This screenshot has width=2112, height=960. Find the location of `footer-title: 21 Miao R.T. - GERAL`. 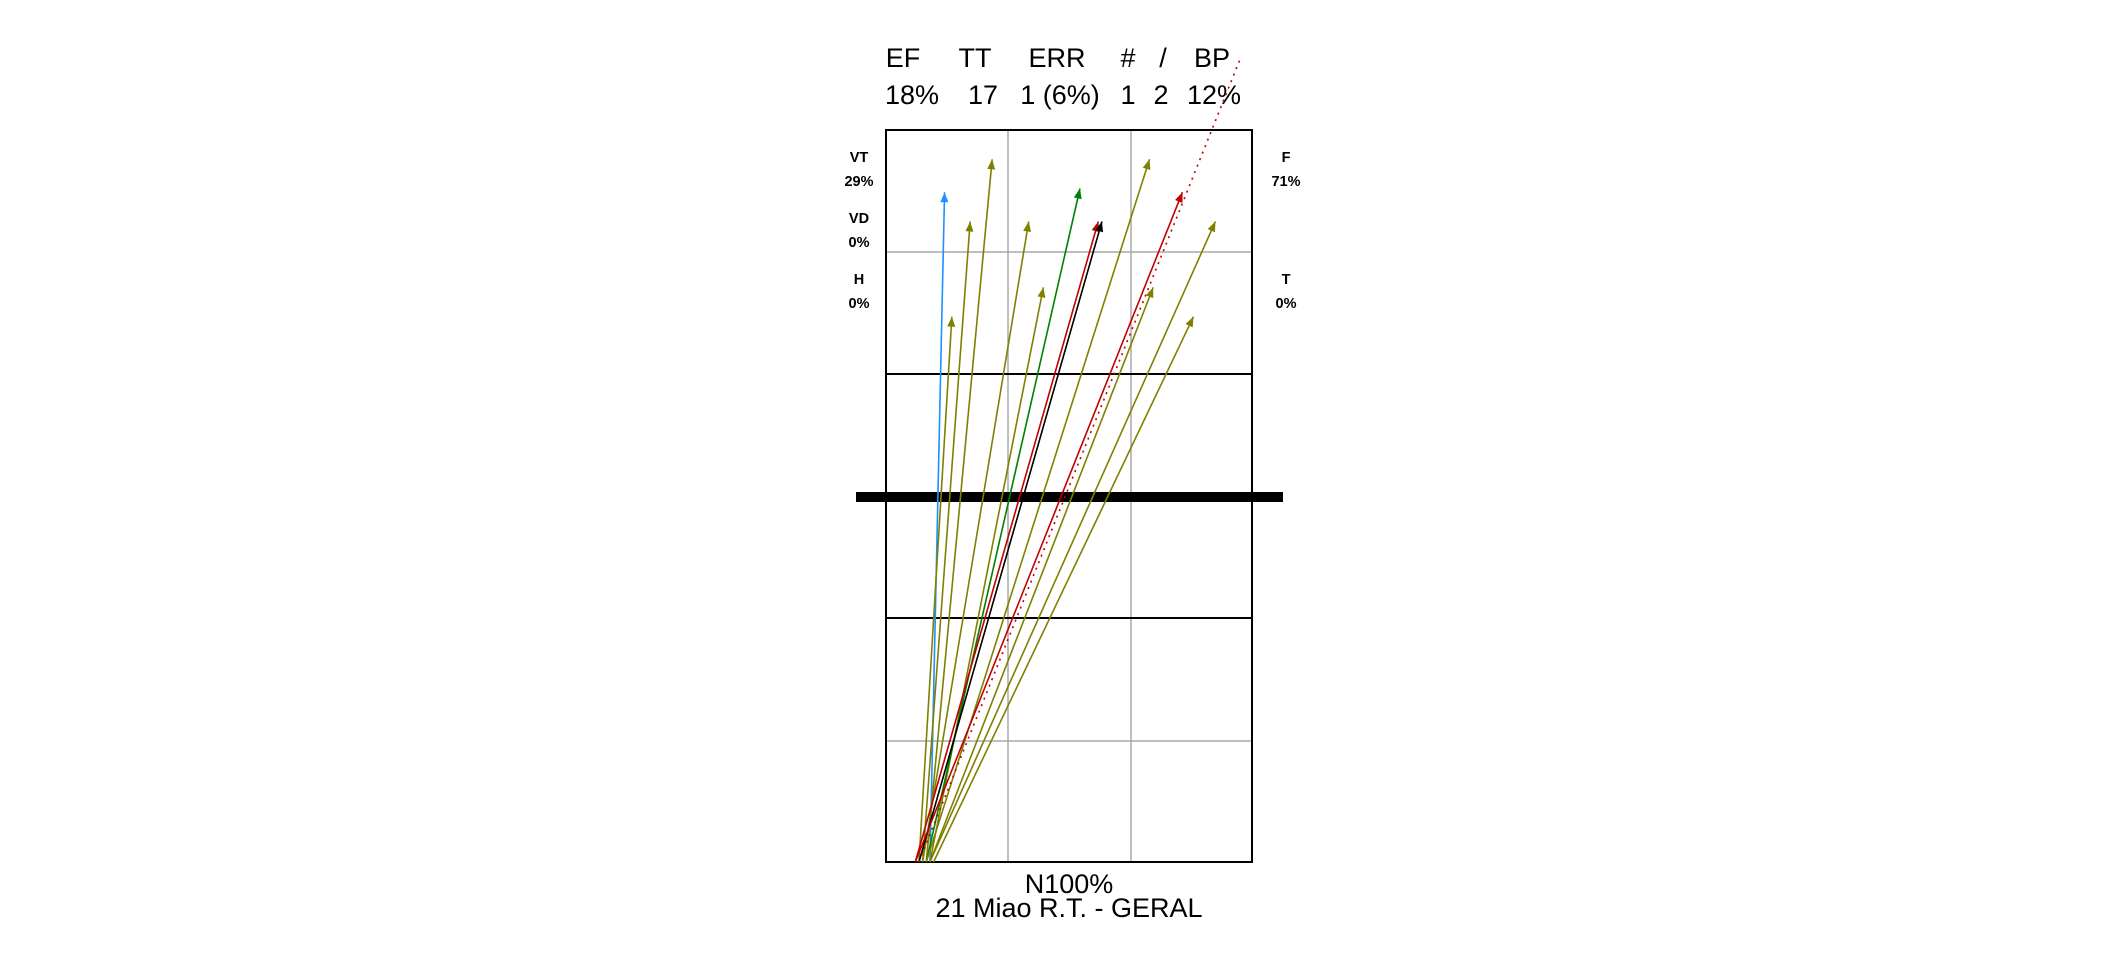

footer-title: 21 Miao R.T. - GERAL is located at coordinates (1068, 908).